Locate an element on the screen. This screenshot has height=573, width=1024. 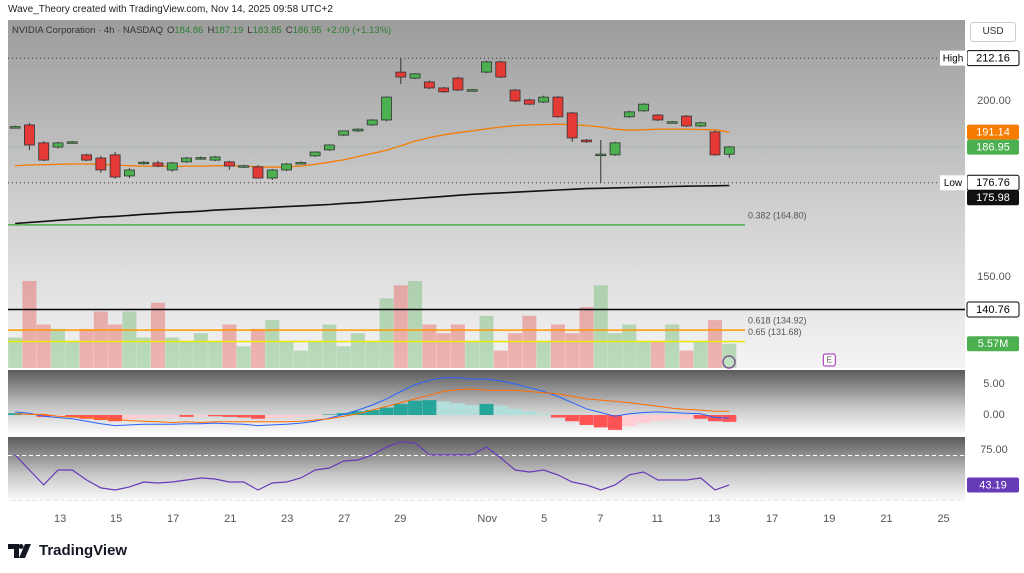
x-tick-label: 13 is located at coordinates (714, 519).